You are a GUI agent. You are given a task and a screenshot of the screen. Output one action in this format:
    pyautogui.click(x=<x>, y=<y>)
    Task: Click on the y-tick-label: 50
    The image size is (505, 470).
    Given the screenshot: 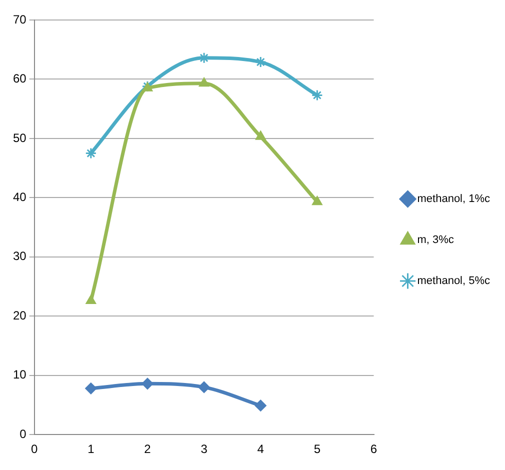 What is the action you would take?
    pyautogui.click(x=19, y=137)
    